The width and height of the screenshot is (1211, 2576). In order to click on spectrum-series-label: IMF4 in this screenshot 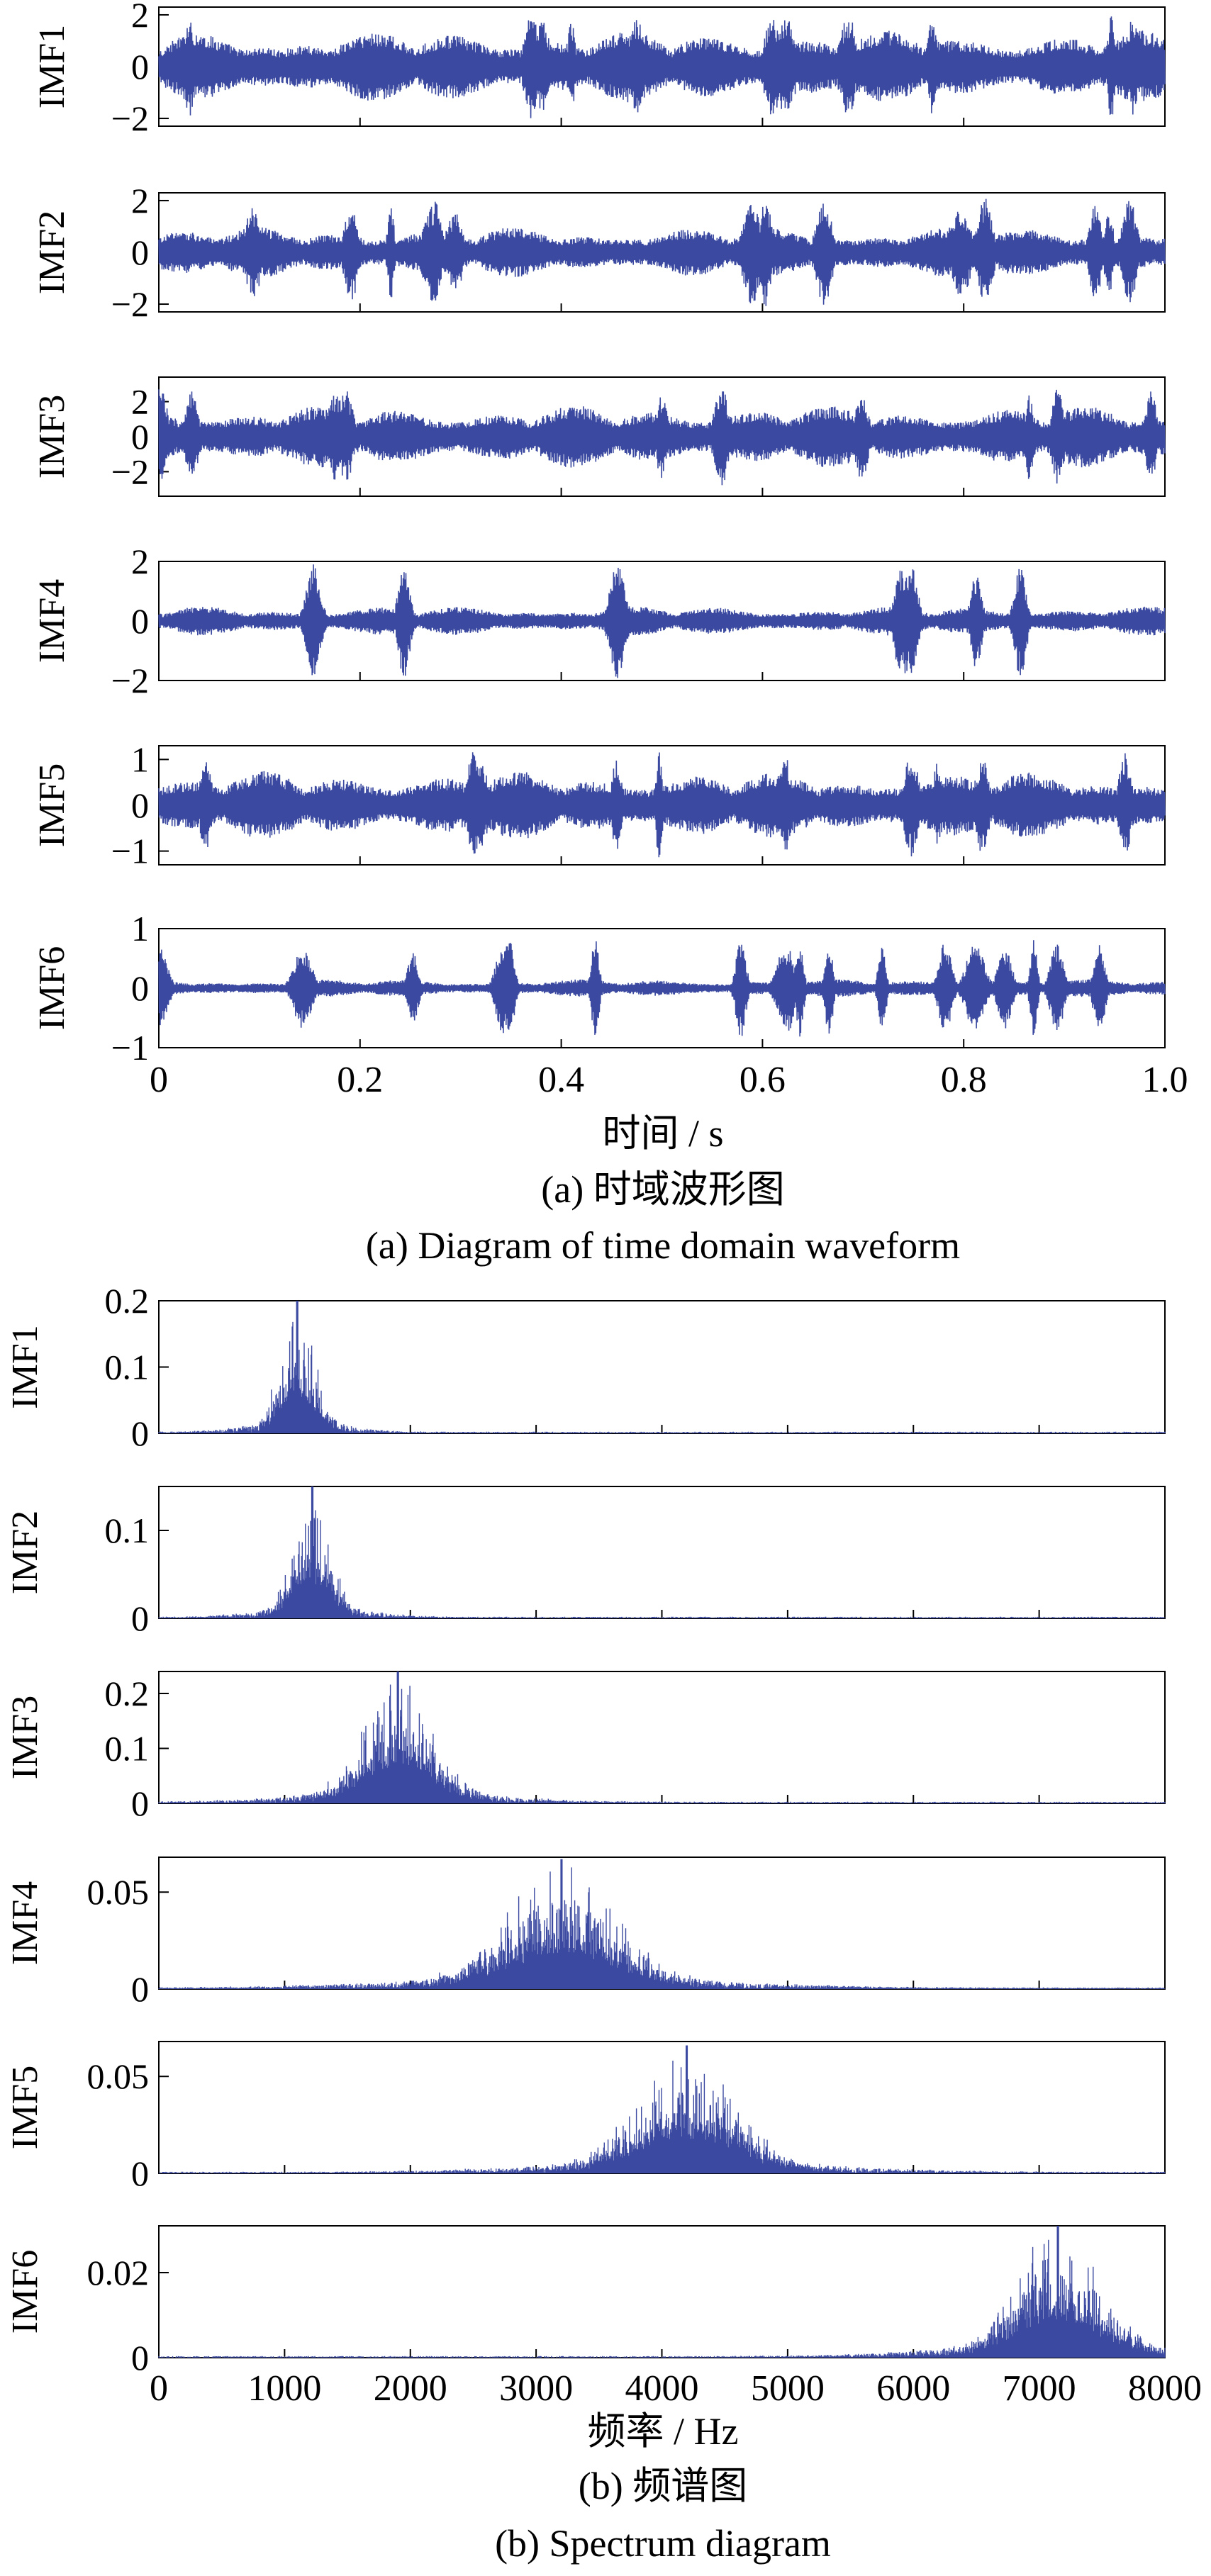, I will do `click(25, 1923)`.